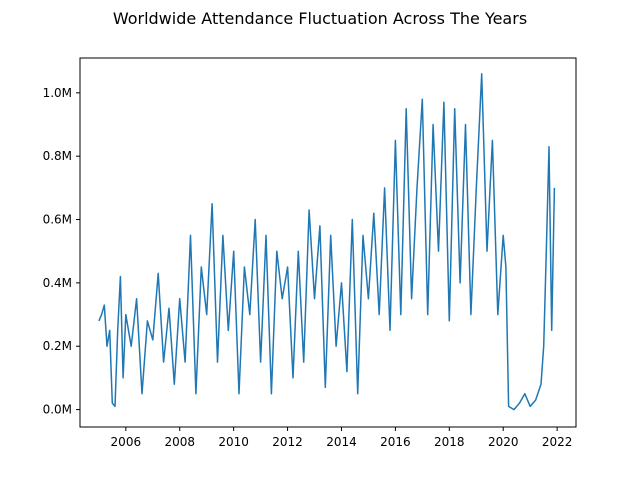 This screenshot has width=640, height=485. What do you see at coordinates (233, 442) in the screenshot?
I see `x-tick-label: 2010` at bounding box center [233, 442].